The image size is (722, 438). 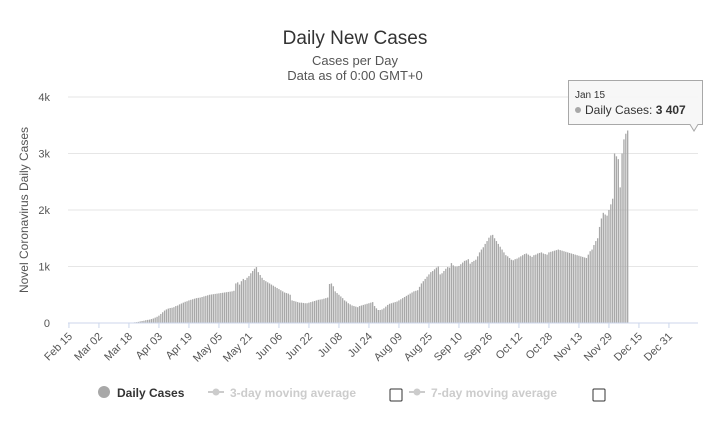 I want to click on checkbox-7-day-moving-average, so click(x=599, y=395).